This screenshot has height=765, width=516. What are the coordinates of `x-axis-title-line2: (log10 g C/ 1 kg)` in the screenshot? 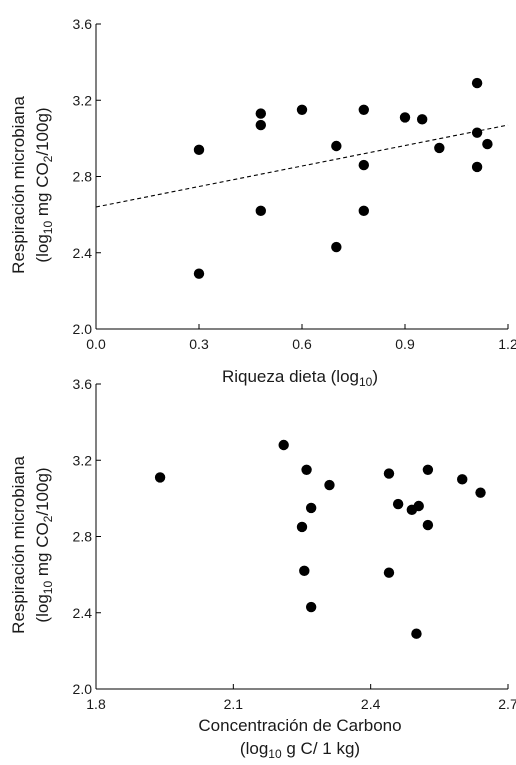 It's located at (300, 750).